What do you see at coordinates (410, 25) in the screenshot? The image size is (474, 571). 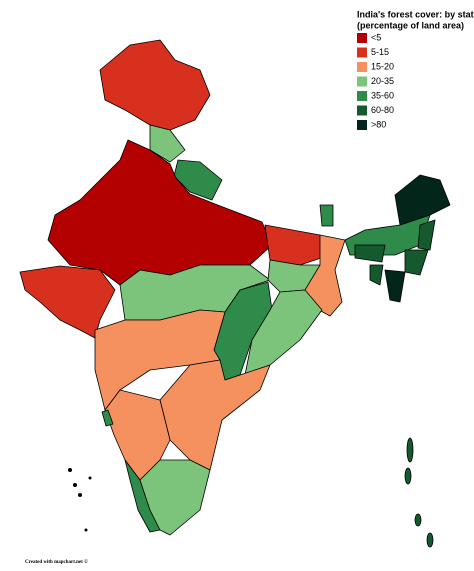 I see `legend-title: (percentage of land area)` at bounding box center [410, 25].